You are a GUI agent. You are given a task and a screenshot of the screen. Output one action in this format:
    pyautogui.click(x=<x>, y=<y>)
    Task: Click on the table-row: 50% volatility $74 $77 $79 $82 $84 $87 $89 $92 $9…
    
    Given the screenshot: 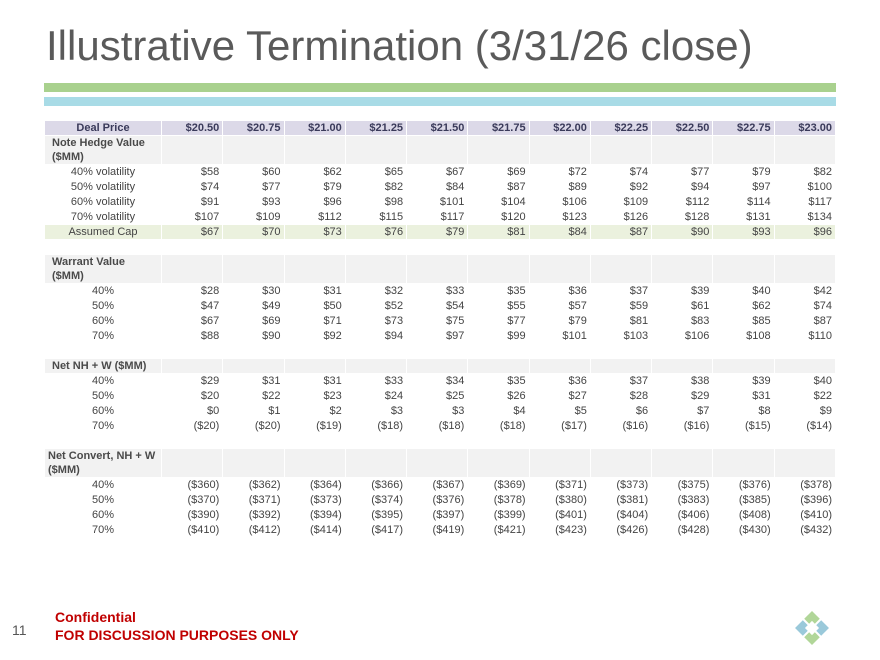 What is the action you would take?
    pyautogui.click(x=440, y=187)
    